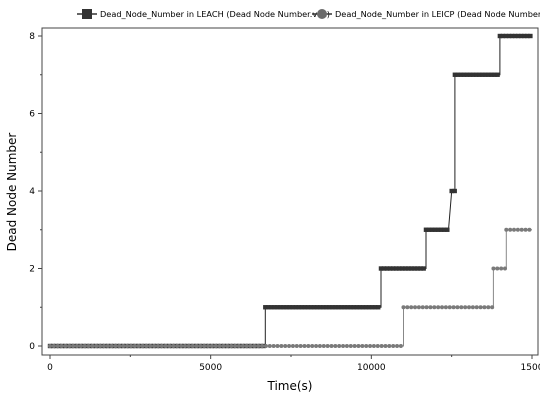 This screenshot has width=540, height=399. Describe the element at coordinates (50, 368) in the screenshot. I see `x-tick-label: 0` at that location.